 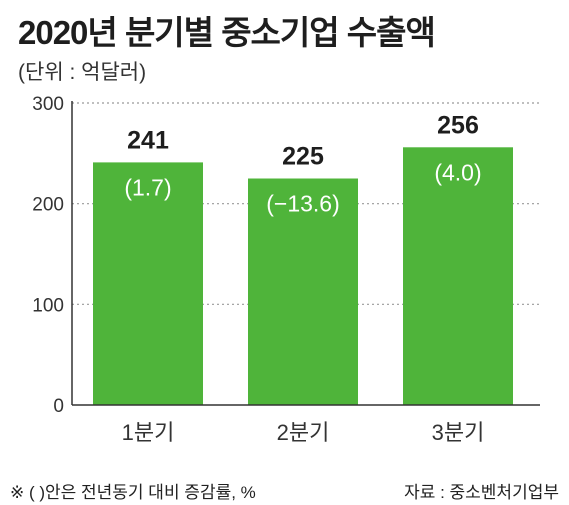 What do you see at coordinates (133, 492) in the screenshot?
I see `footnote: ※ ( )안은 전년동기 대비 증감률, %` at bounding box center [133, 492].